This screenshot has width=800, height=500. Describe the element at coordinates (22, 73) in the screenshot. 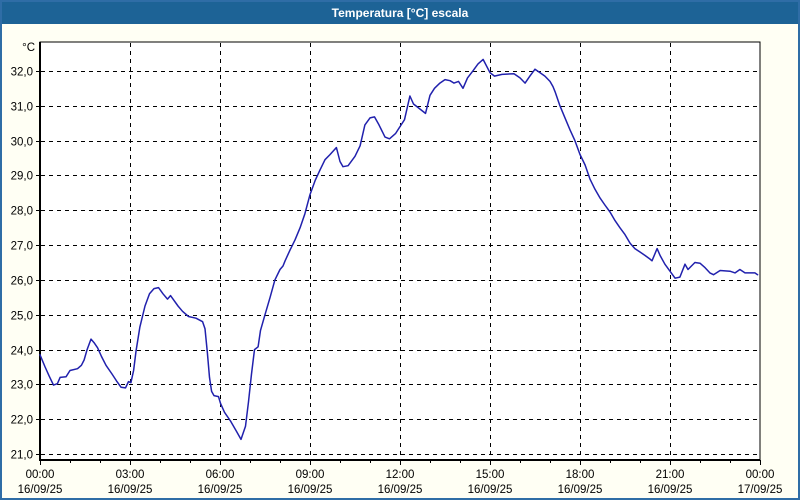

I see `svg-text: 32,0` at that location.